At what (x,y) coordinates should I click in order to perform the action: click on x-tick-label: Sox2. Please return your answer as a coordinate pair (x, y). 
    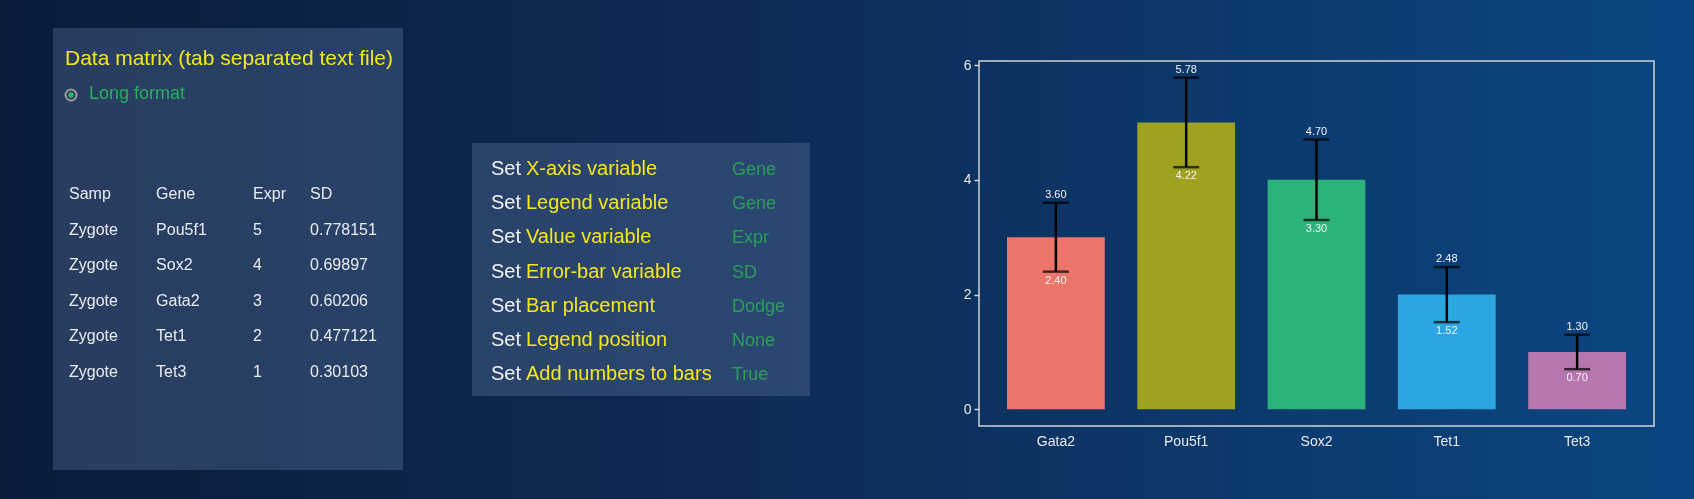
    Looking at the image, I should click on (1316, 440).